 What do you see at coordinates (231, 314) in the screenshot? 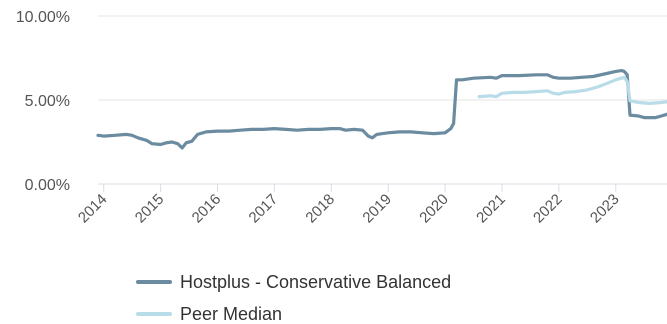
I see `legend-label-1: Peer Median` at bounding box center [231, 314].